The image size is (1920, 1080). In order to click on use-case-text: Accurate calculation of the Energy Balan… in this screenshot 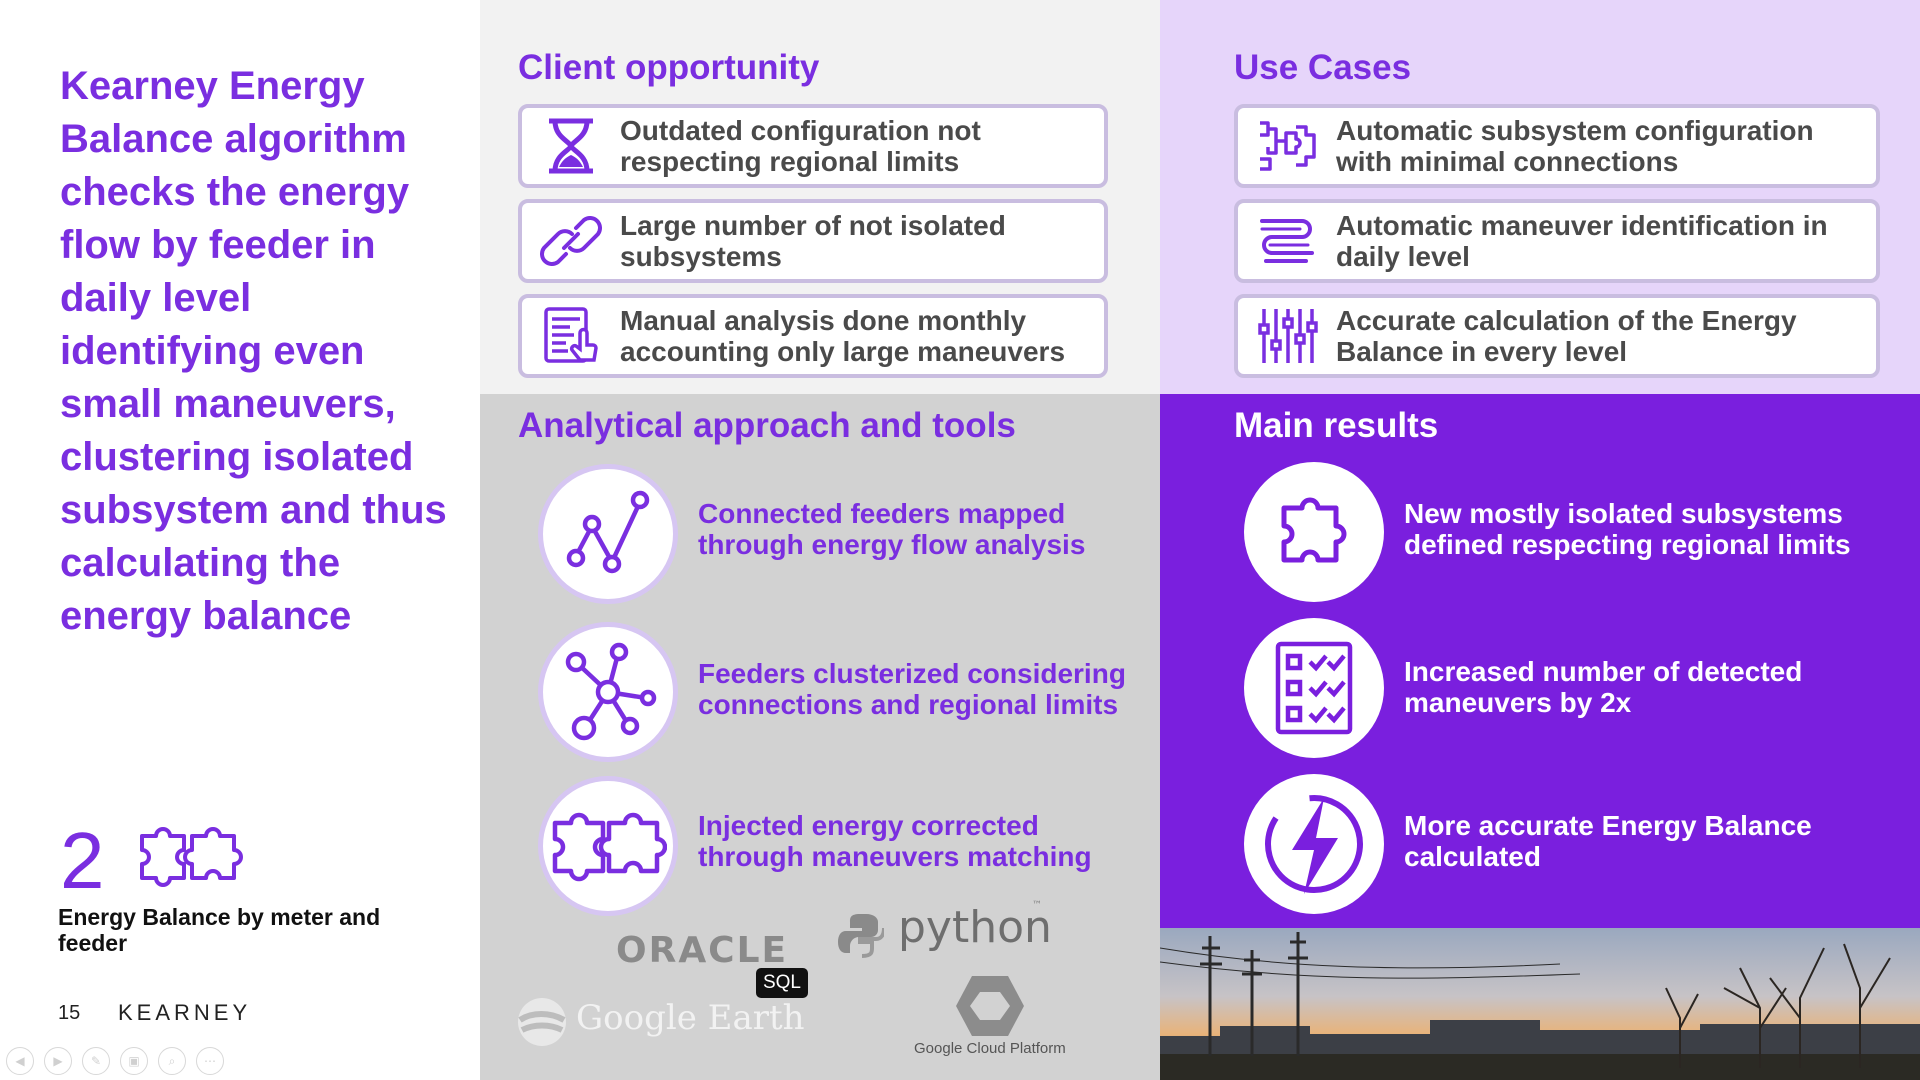, I will do `click(1566, 336)`.